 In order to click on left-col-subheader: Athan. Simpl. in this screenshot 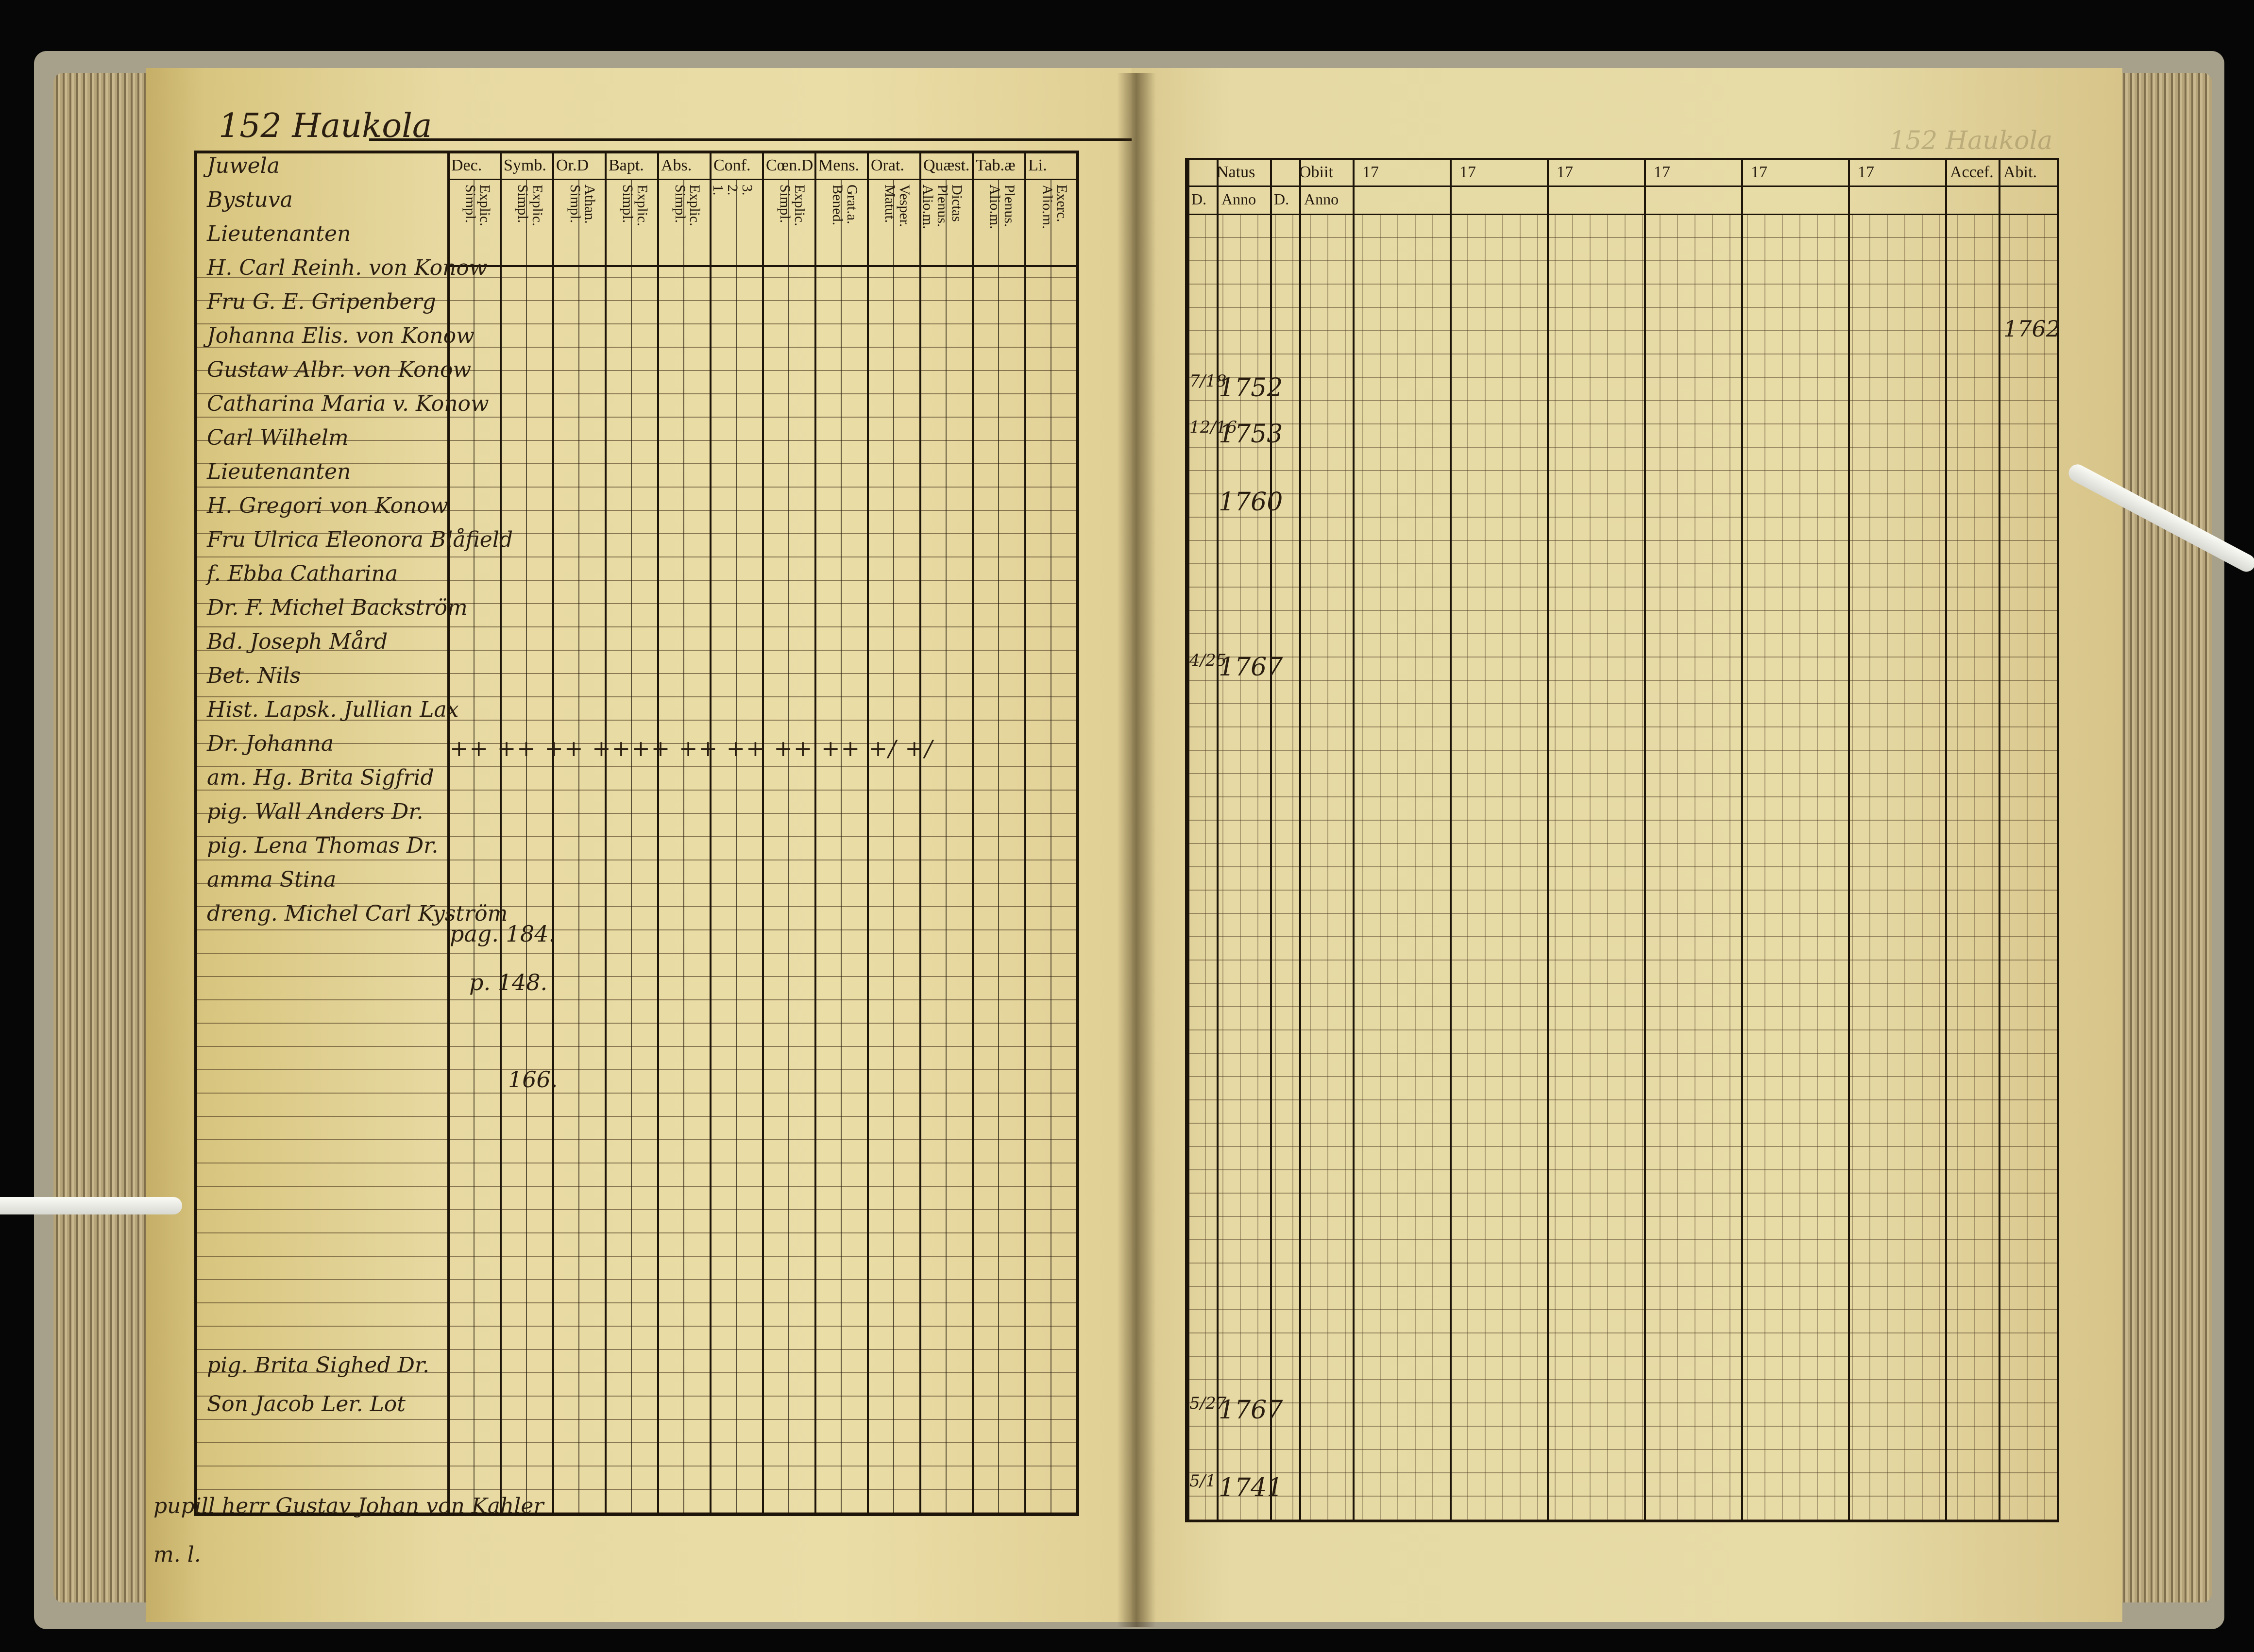, I will do `click(582, 204)`.